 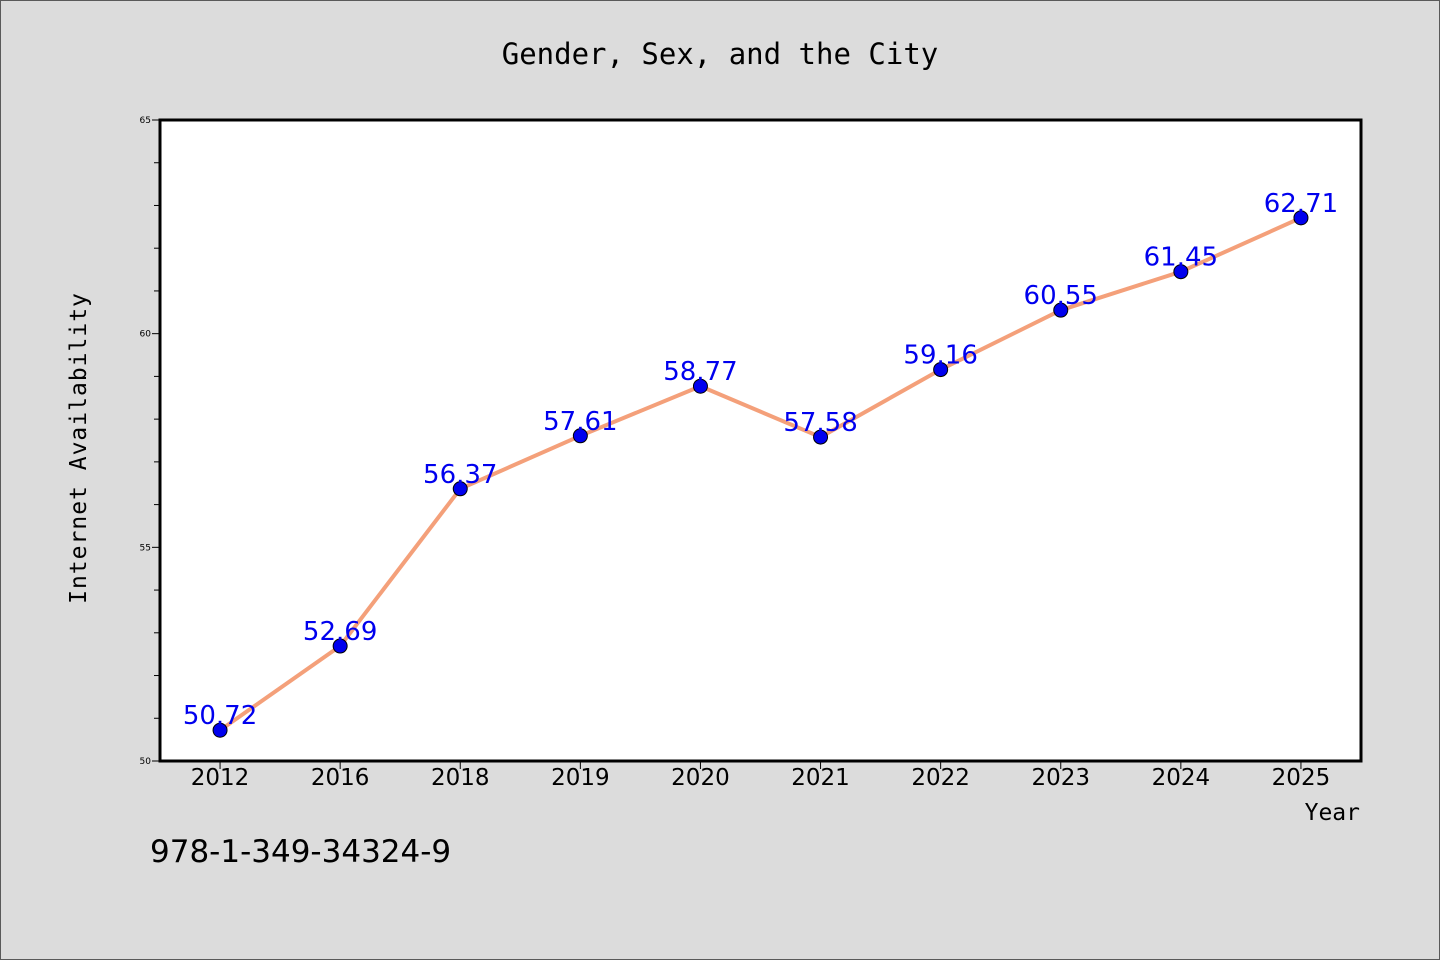 What do you see at coordinates (146, 762) in the screenshot?
I see `y-tick-label: 50` at bounding box center [146, 762].